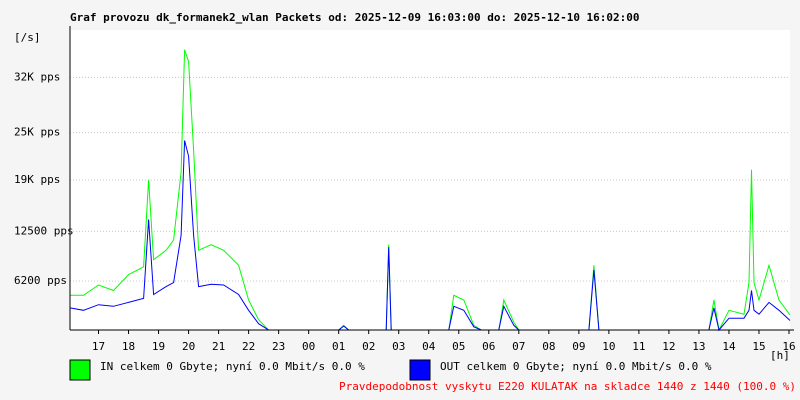  Describe the element at coordinates (232, 366) in the screenshot. I see `legend-label: IN celkem 0 Gbyte; nyní 0.0 Mbit/s 0.0 %` at that location.